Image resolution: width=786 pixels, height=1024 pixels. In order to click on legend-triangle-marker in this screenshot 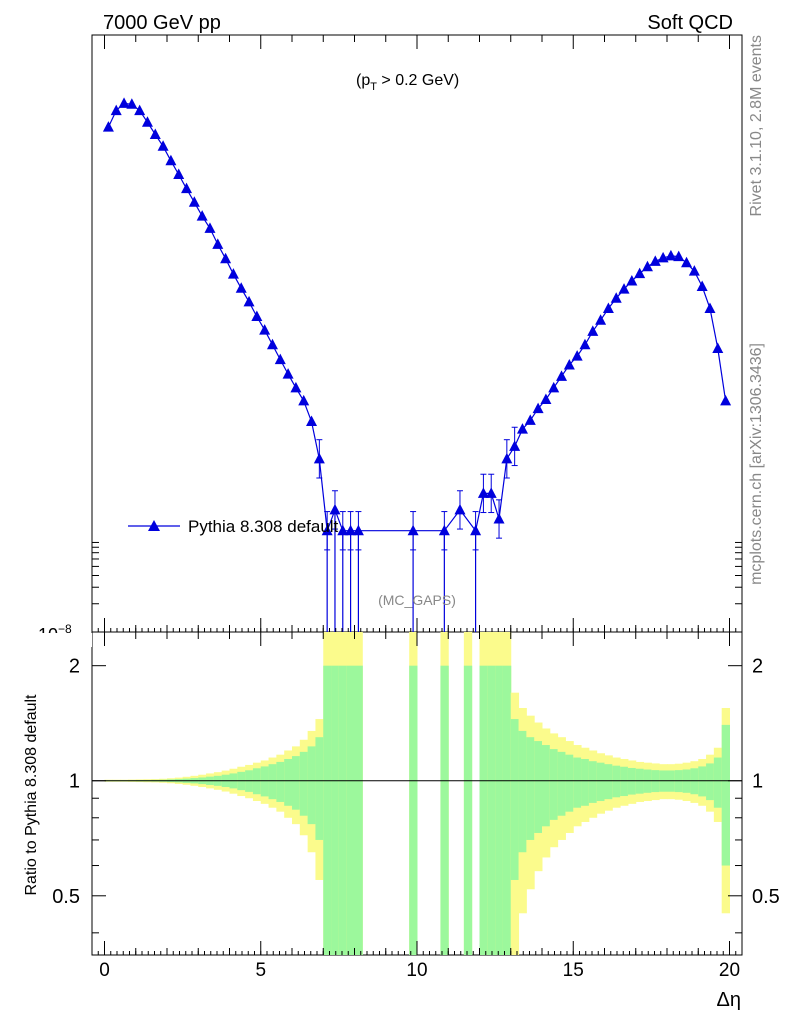, I will do `click(154, 525)`.